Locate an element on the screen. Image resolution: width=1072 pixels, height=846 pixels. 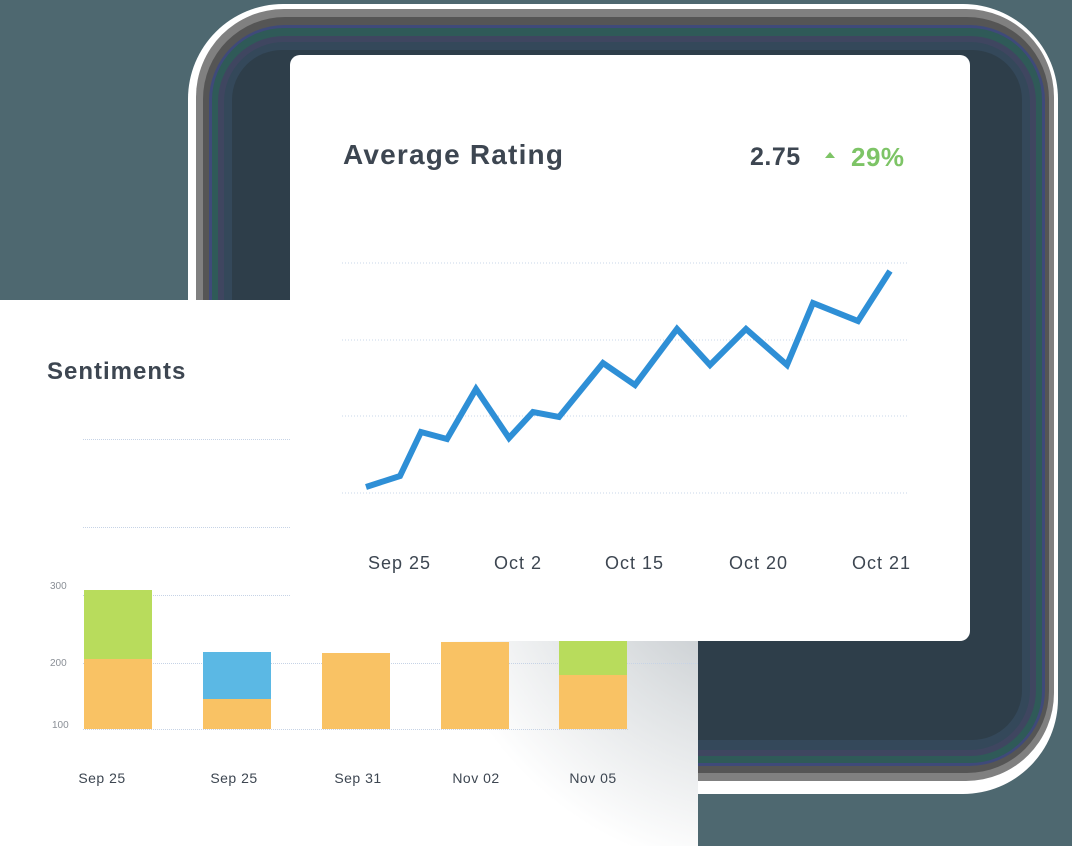
y-tick-300: 300 is located at coordinates (58, 586).